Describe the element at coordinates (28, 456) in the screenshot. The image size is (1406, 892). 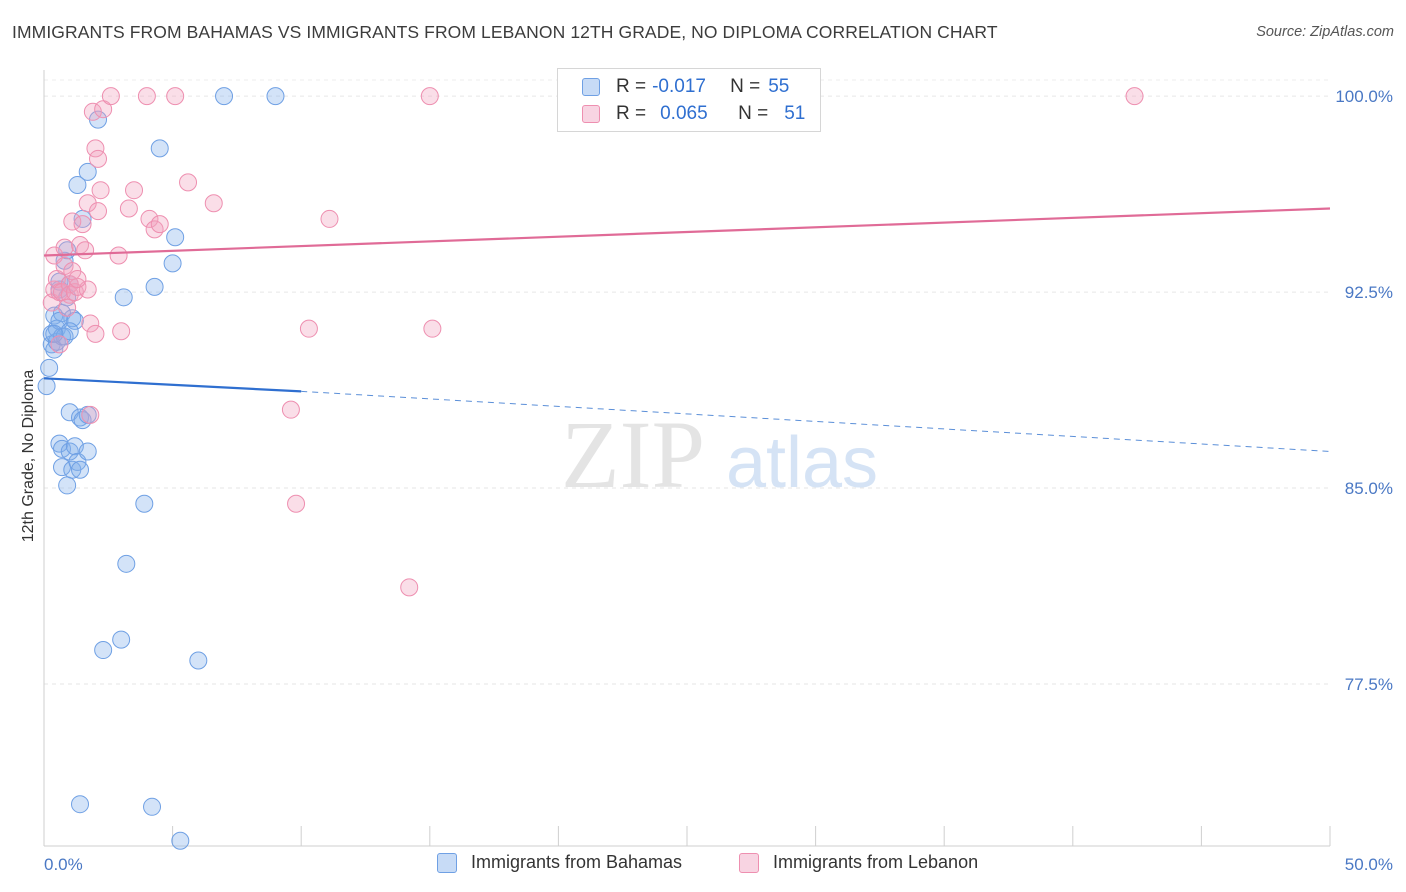
I see `y-axis-label: 12th Grade, No Diploma` at that location.